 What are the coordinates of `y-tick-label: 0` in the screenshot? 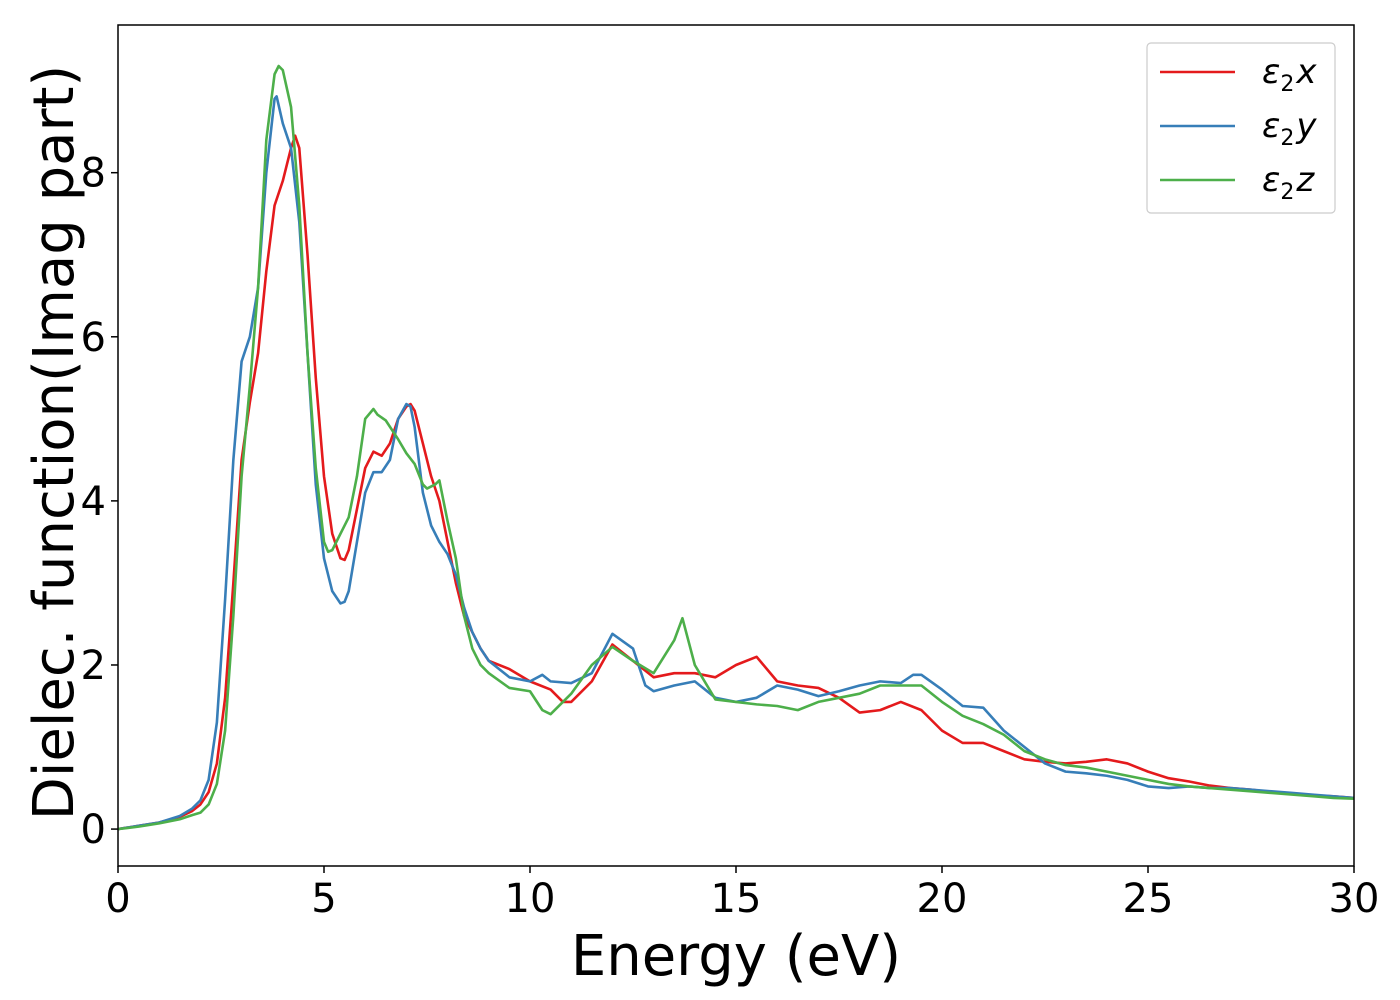 It's located at (93, 830).